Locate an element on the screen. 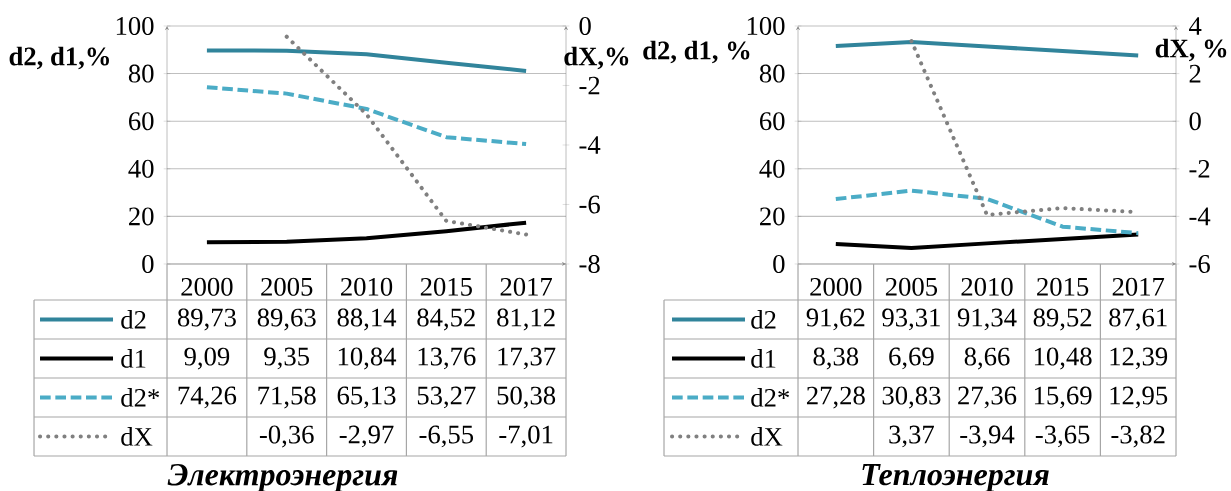 The image size is (1231, 491). data-label: -3,65 is located at coordinates (1062, 436).